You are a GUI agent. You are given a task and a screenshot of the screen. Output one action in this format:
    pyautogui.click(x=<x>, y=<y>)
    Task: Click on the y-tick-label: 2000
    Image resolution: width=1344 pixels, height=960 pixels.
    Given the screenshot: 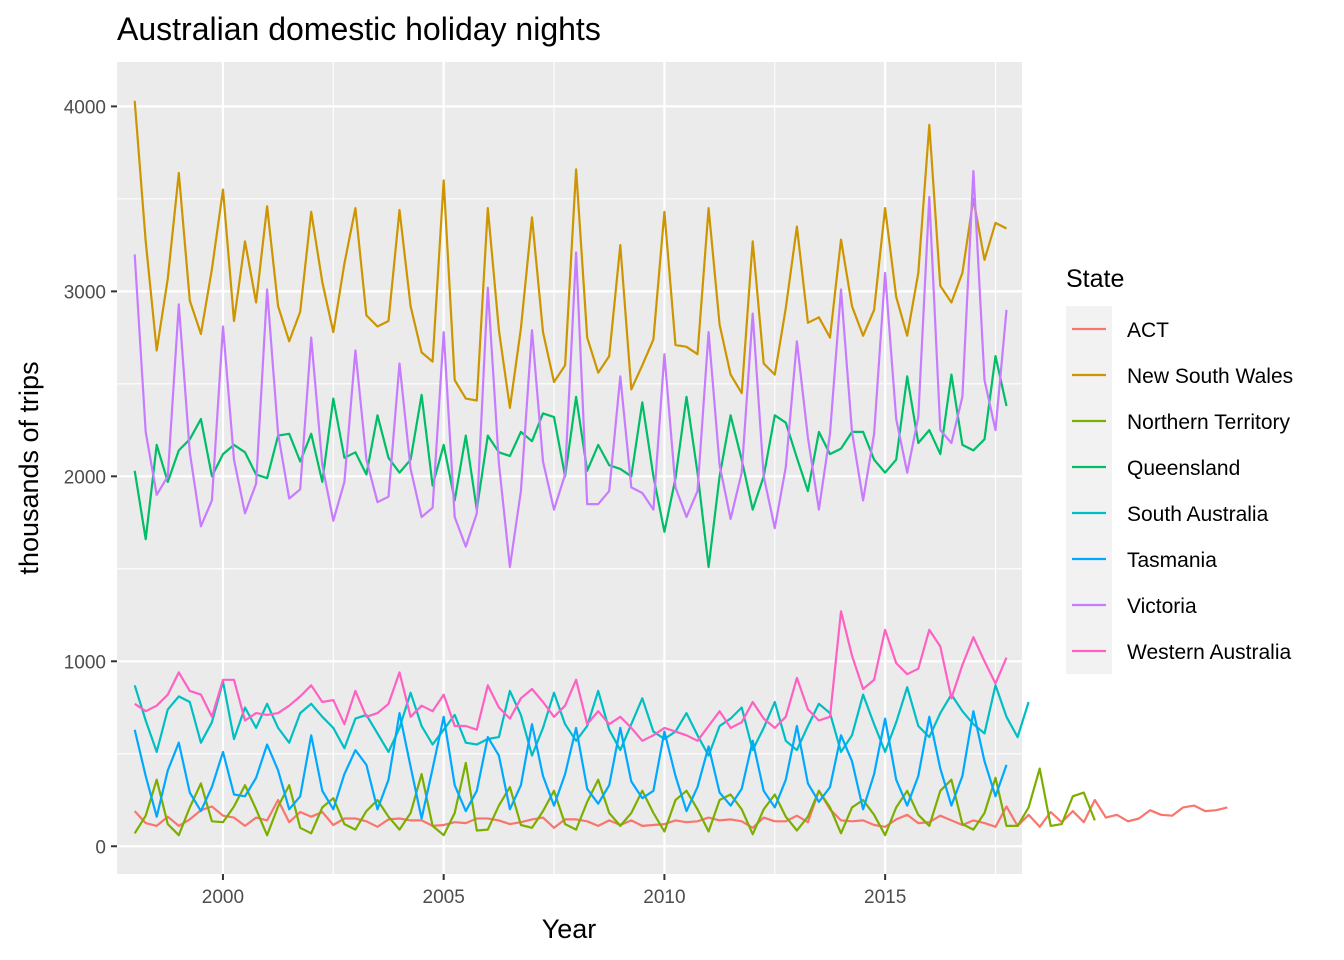 What is the action you would take?
    pyautogui.click(x=85, y=477)
    